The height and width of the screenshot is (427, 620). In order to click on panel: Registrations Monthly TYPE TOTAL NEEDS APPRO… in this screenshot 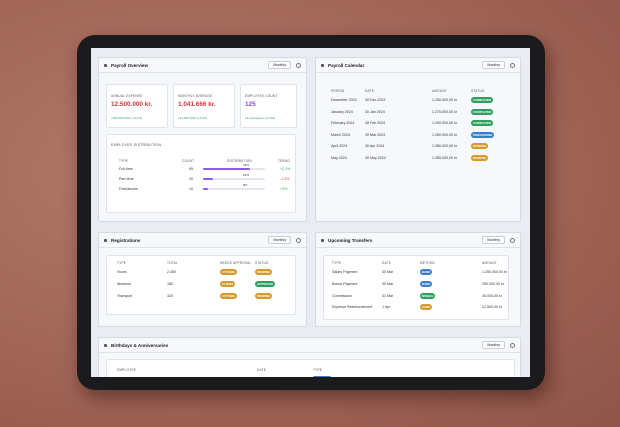, I will do `click(202, 279)`.